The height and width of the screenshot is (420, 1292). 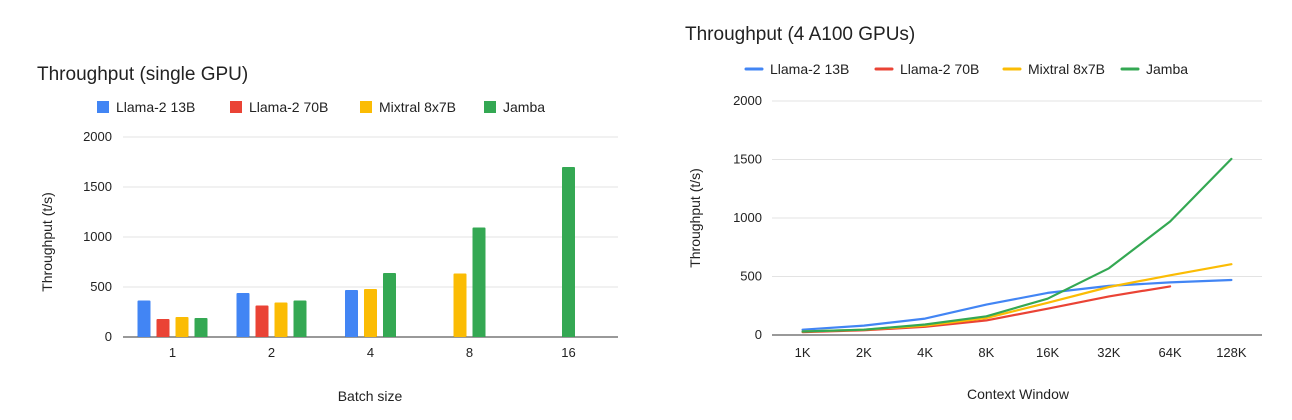 I want to click on bar-chart-legend-swatch-jamba, so click(x=490, y=107).